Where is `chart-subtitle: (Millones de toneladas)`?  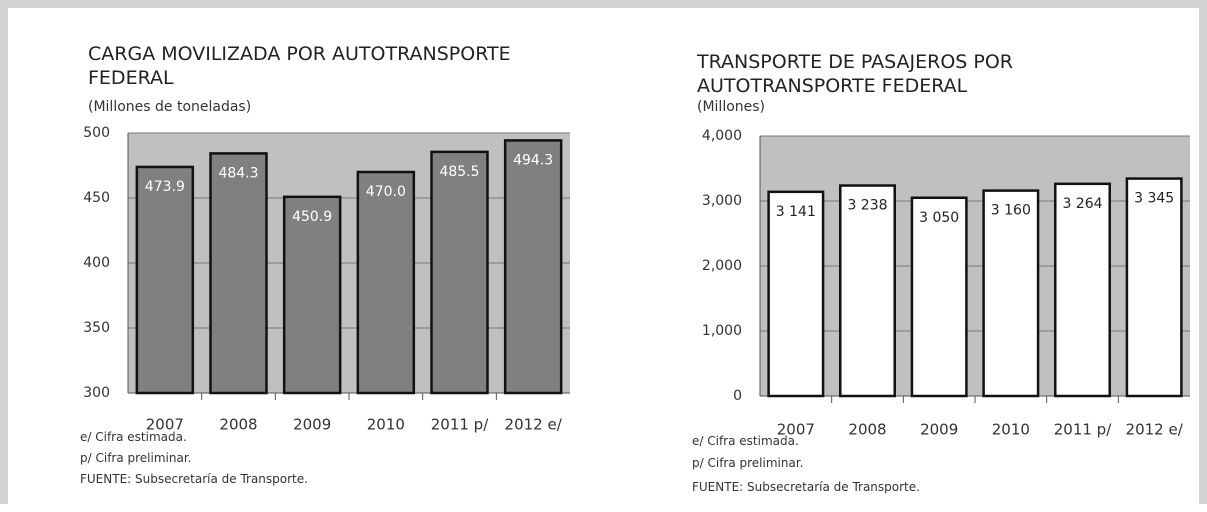 chart-subtitle: (Millones de toneladas) is located at coordinates (170, 107).